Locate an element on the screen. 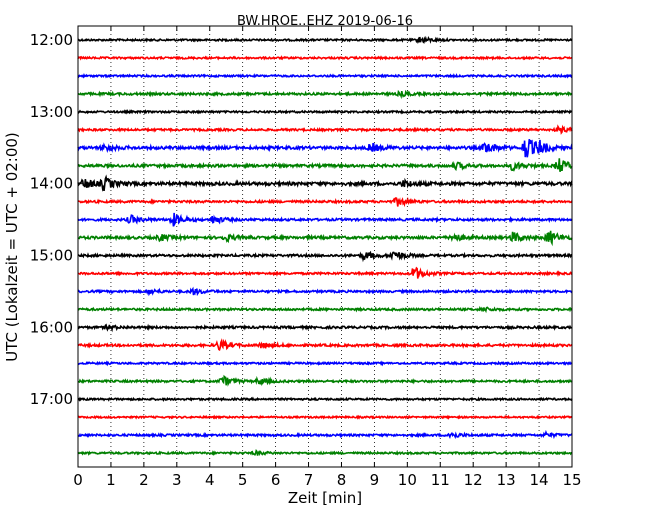 This screenshot has width=650, height=520. x-tick-label: 14 is located at coordinates (539, 480).